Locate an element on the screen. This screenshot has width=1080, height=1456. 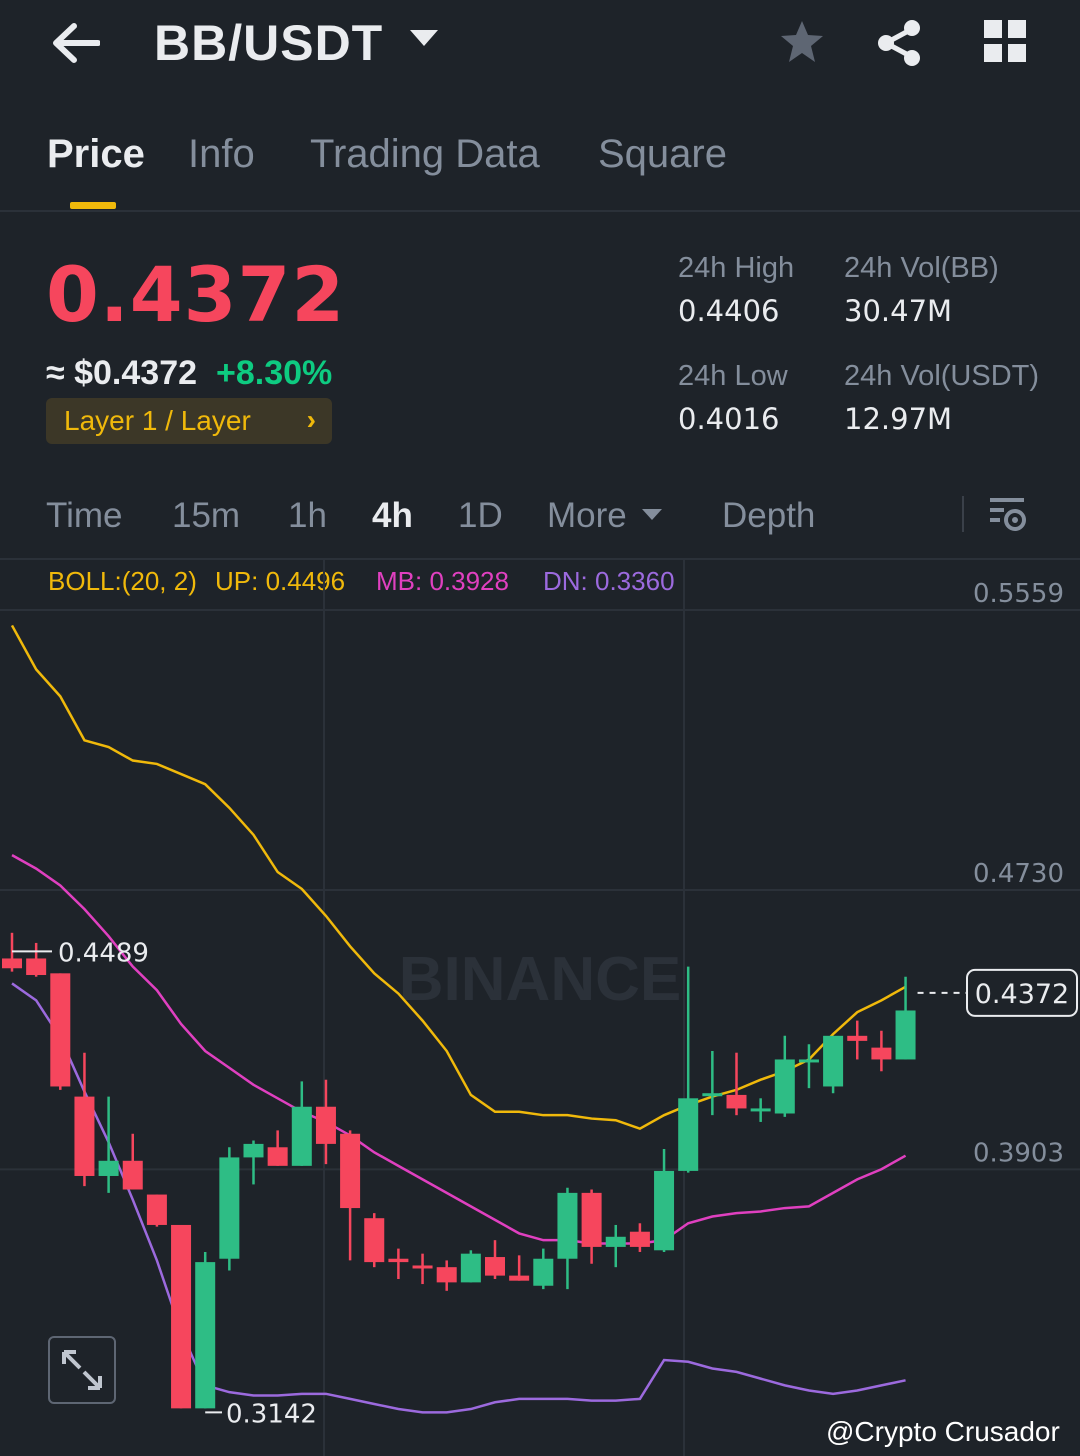
vol-quote-value: 12.97M is located at coordinates (898, 419).